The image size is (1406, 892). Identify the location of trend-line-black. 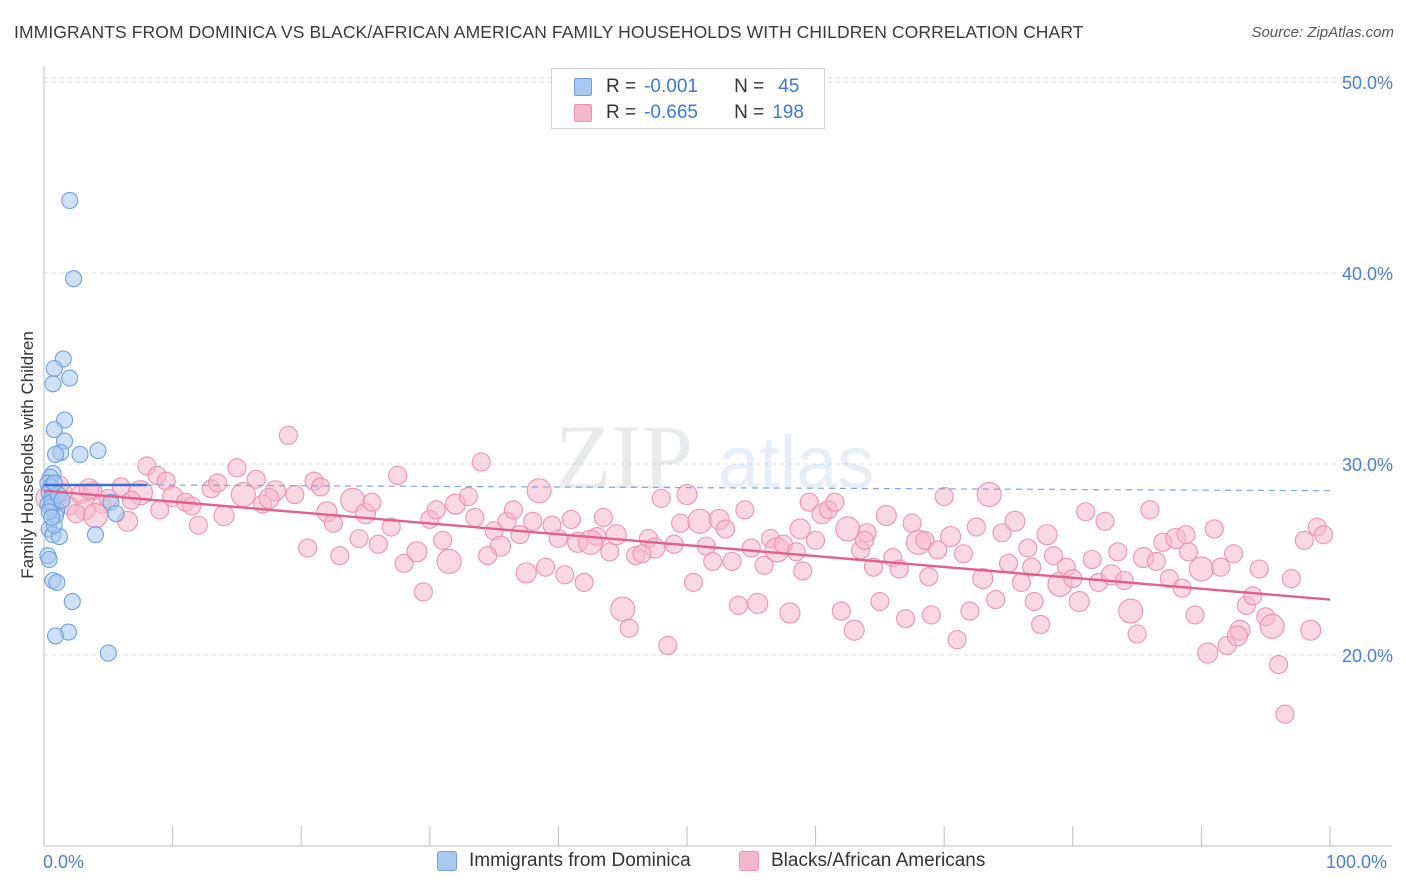
(687, 545).